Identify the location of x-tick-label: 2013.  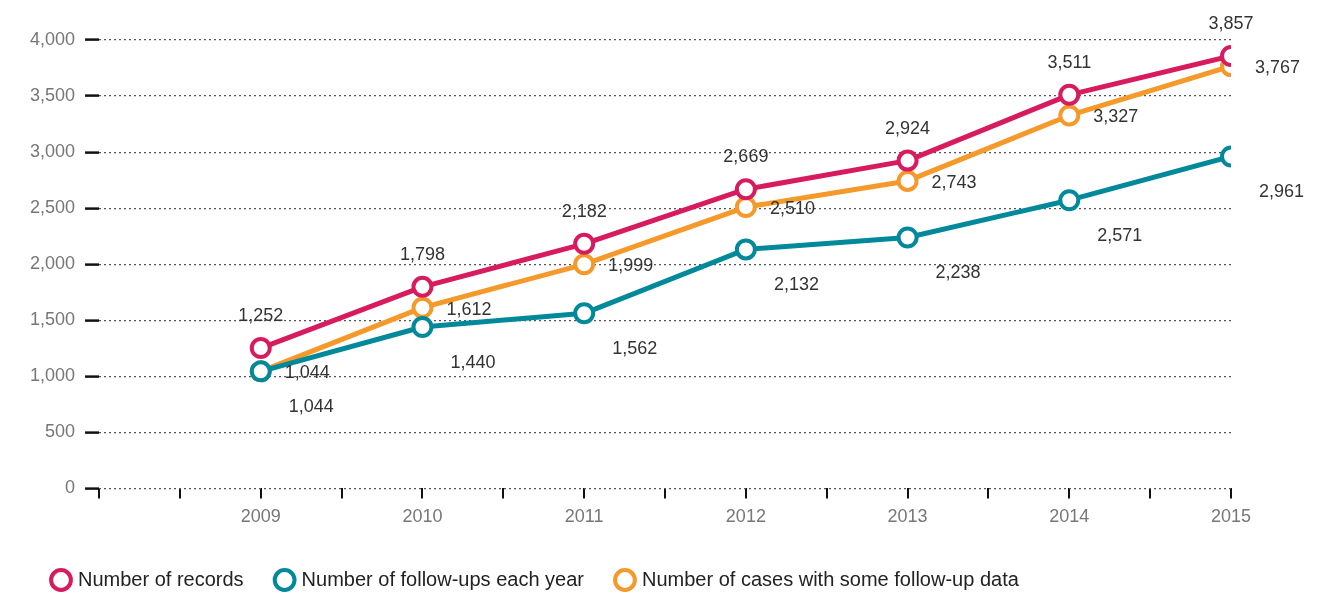
(907, 516).